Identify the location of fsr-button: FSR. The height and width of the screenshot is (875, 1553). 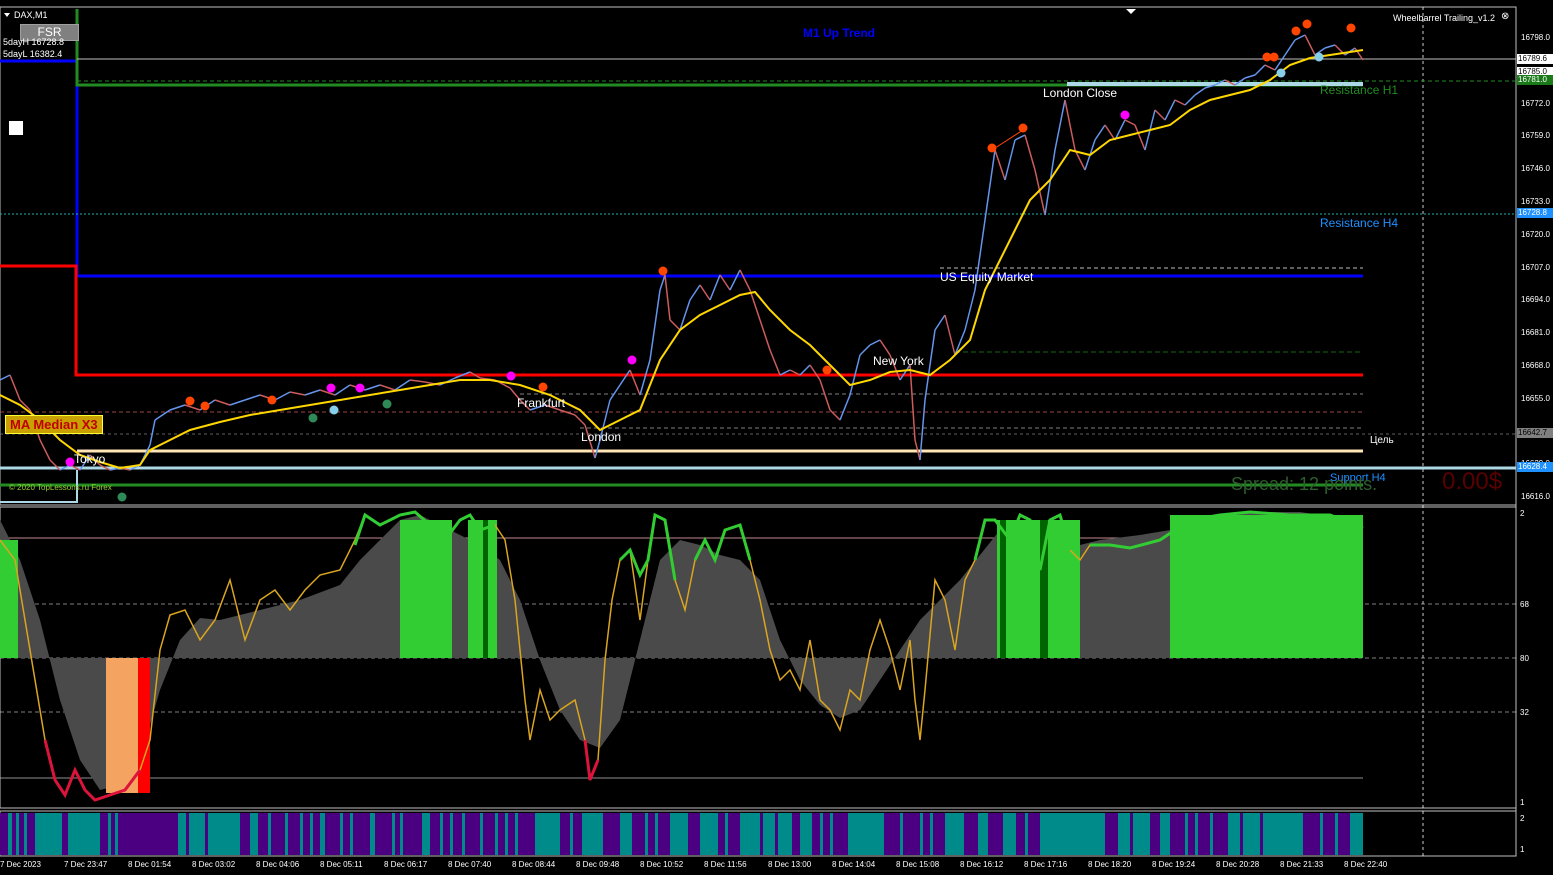
(49, 32).